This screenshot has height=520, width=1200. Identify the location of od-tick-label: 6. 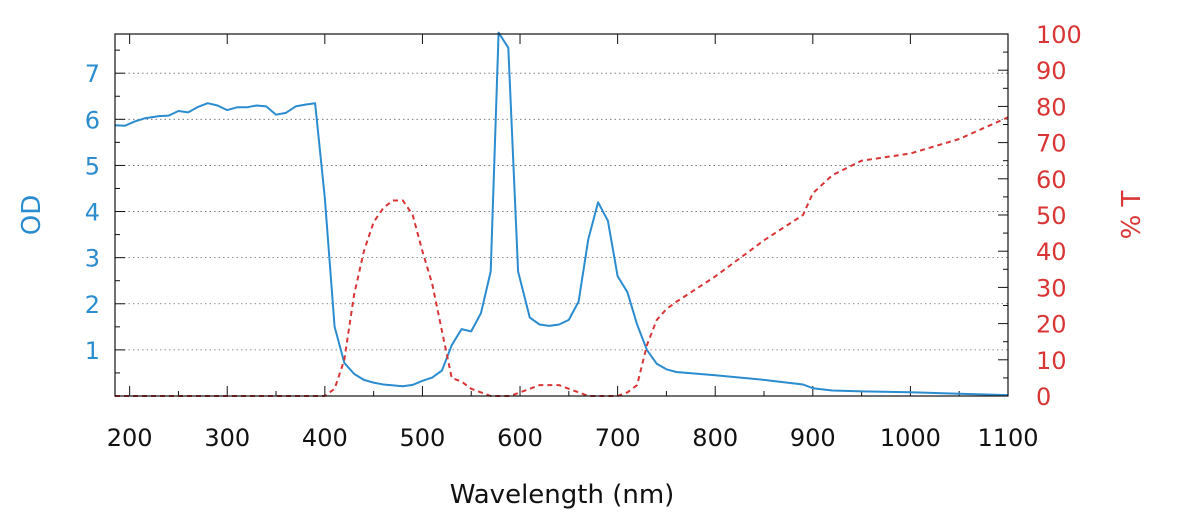
(92, 120).